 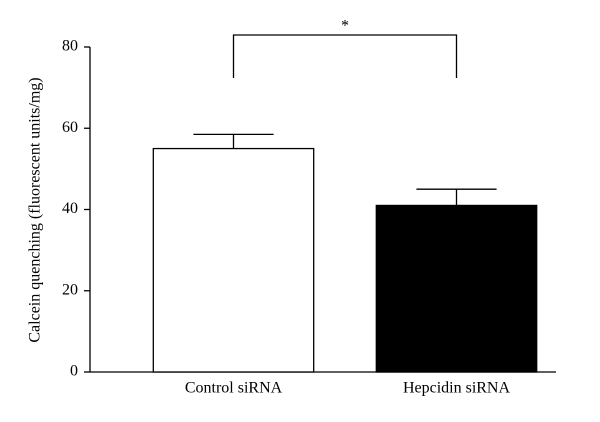 I want to click on significance-label: *, so click(x=345, y=26).